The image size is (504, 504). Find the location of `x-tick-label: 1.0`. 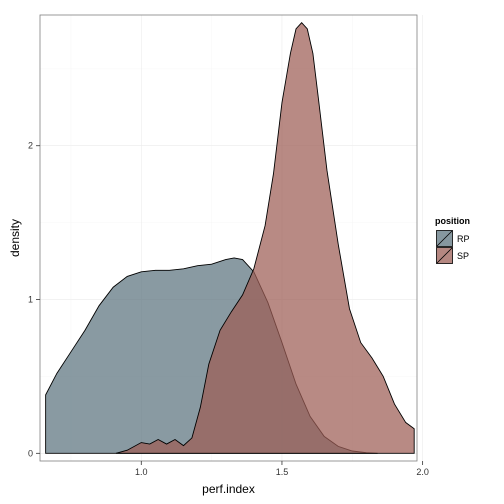

x-tick-label: 1.0 is located at coordinates (141, 472).